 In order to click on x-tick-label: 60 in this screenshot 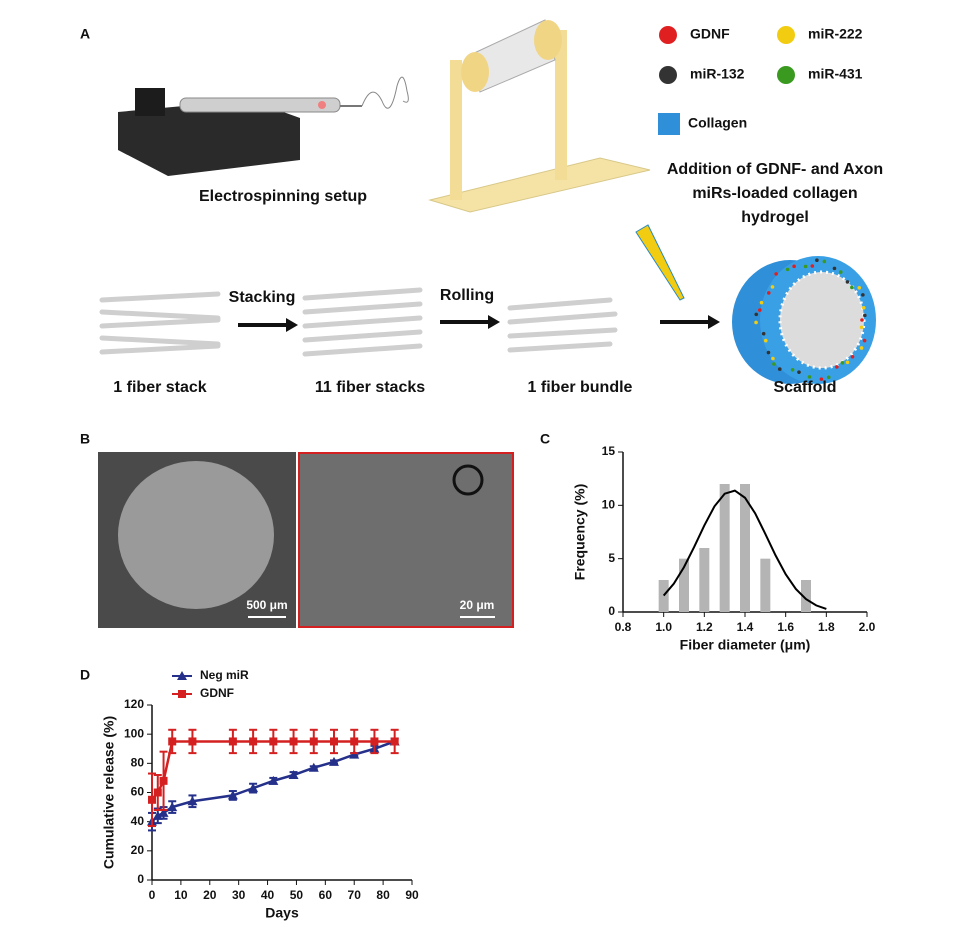, I will do `click(326, 895)`.